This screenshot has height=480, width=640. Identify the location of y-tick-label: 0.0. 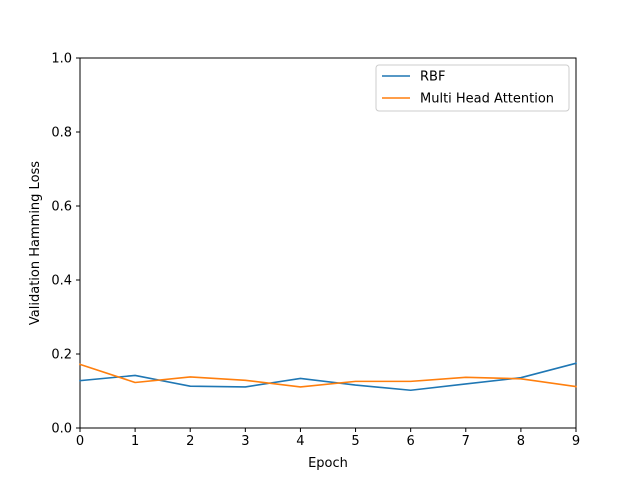
(61, 429).